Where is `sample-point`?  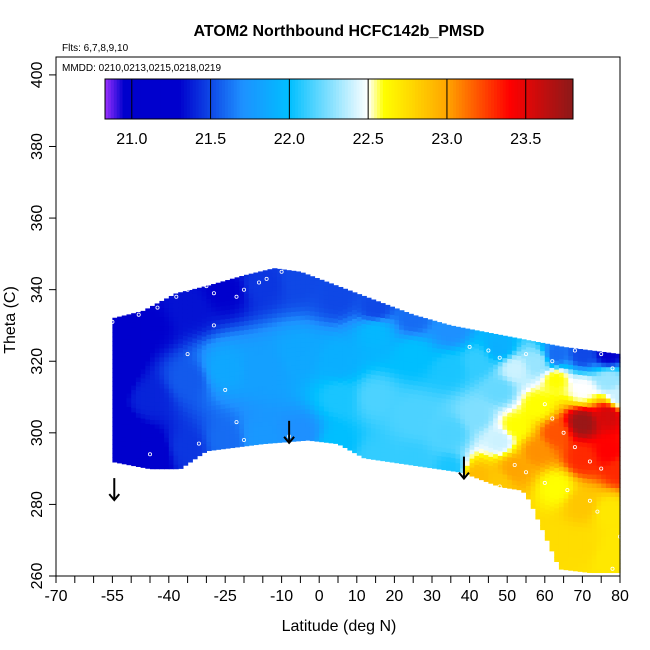
sample-point is located at coordinates (281, 271).